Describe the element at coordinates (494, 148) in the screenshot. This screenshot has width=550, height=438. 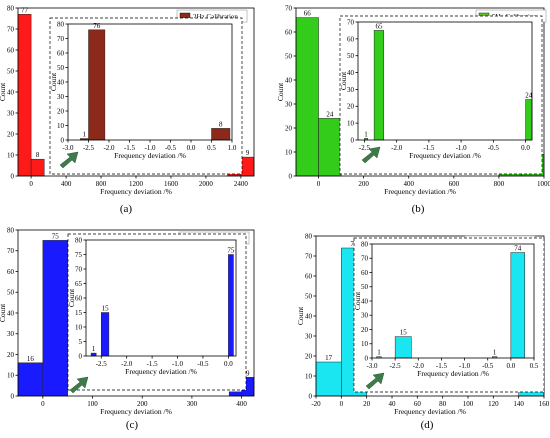
I see `panel-b-inset-xtick-label-4: -0.5` at that location.